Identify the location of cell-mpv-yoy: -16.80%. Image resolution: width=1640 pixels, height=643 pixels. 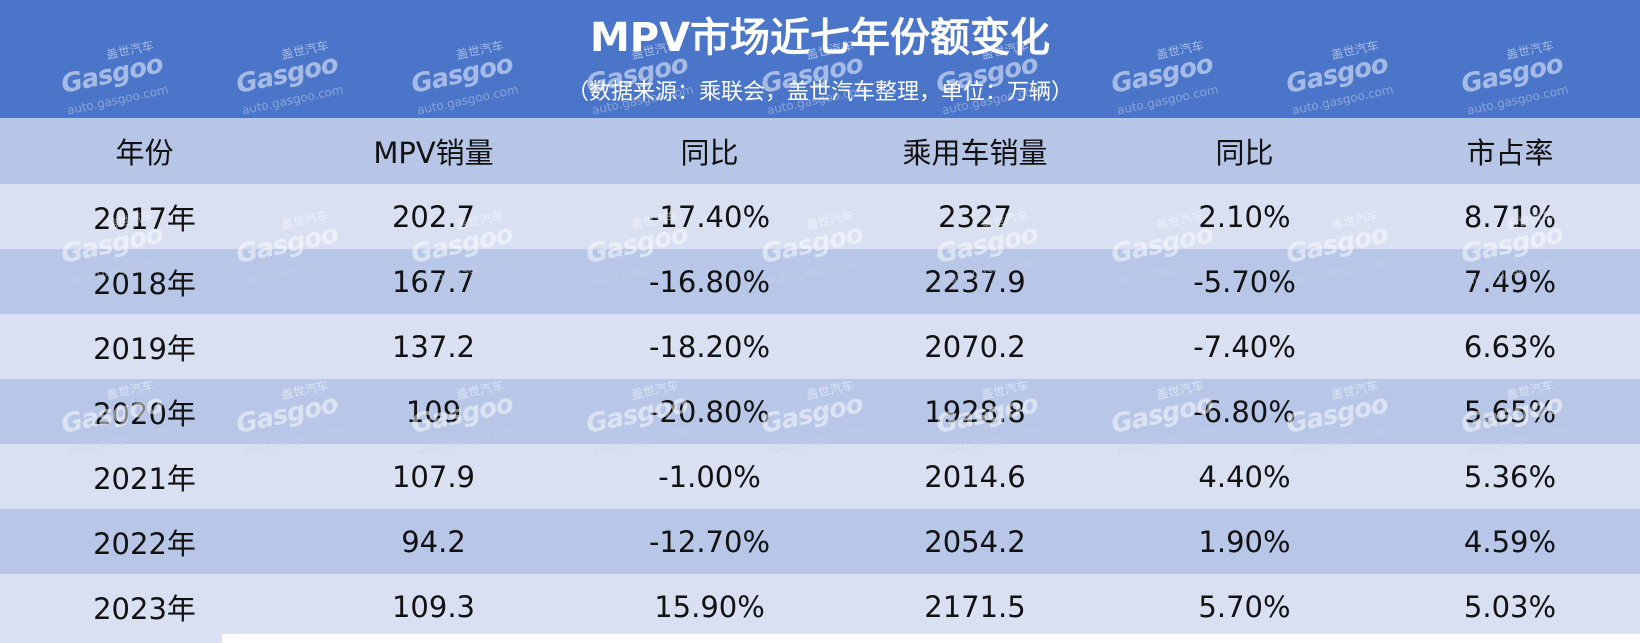
(709, 281).